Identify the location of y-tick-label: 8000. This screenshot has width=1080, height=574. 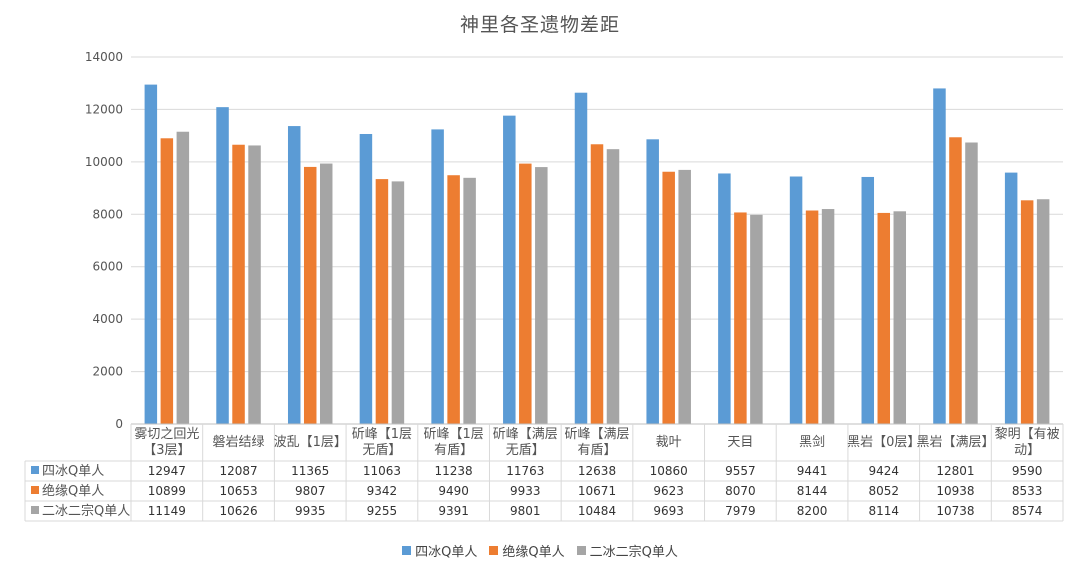
(107, 214).